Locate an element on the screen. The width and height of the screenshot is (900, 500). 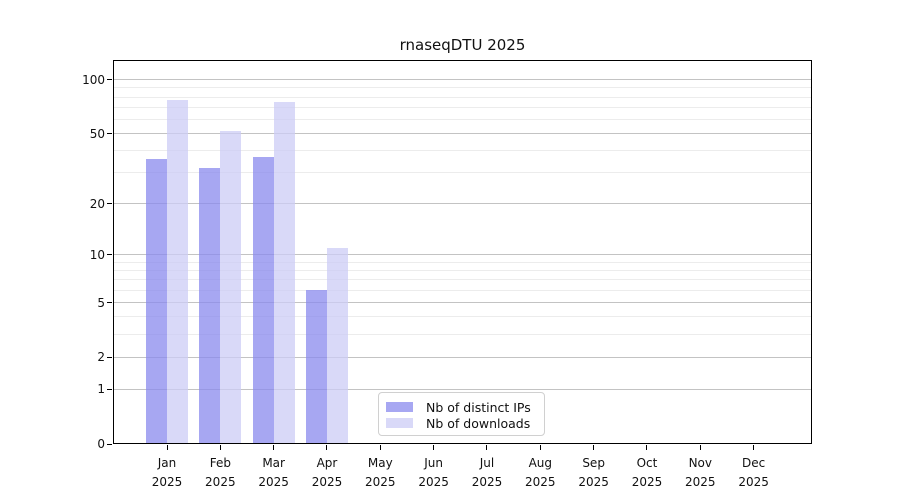
bar-nb-of-downloads-apr is located at coordinates (337, 345).